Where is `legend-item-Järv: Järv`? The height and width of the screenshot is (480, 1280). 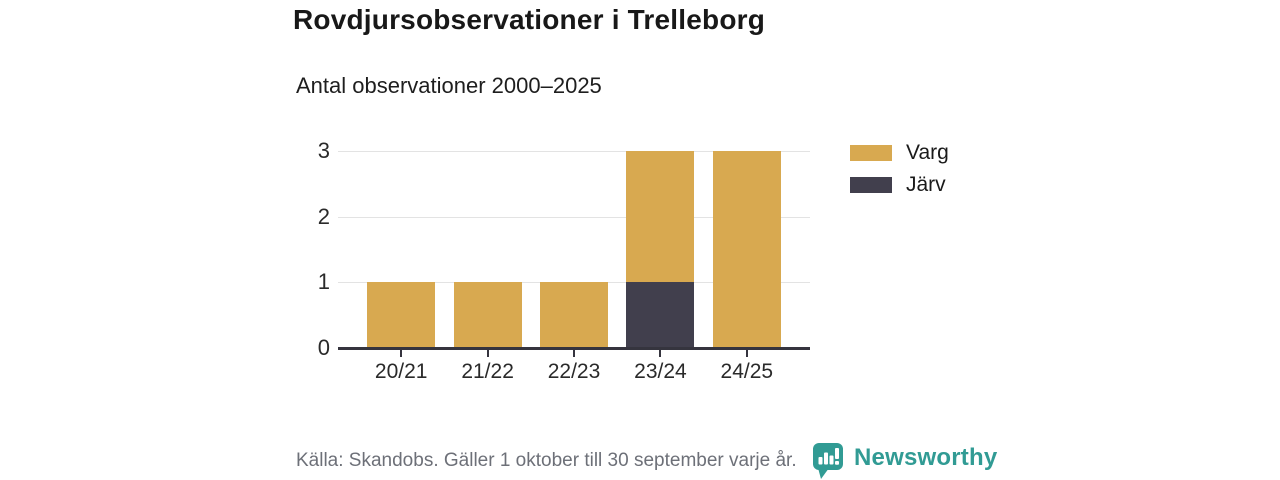 legend-item-Järv: Järv is located at coordinates (899, 185).